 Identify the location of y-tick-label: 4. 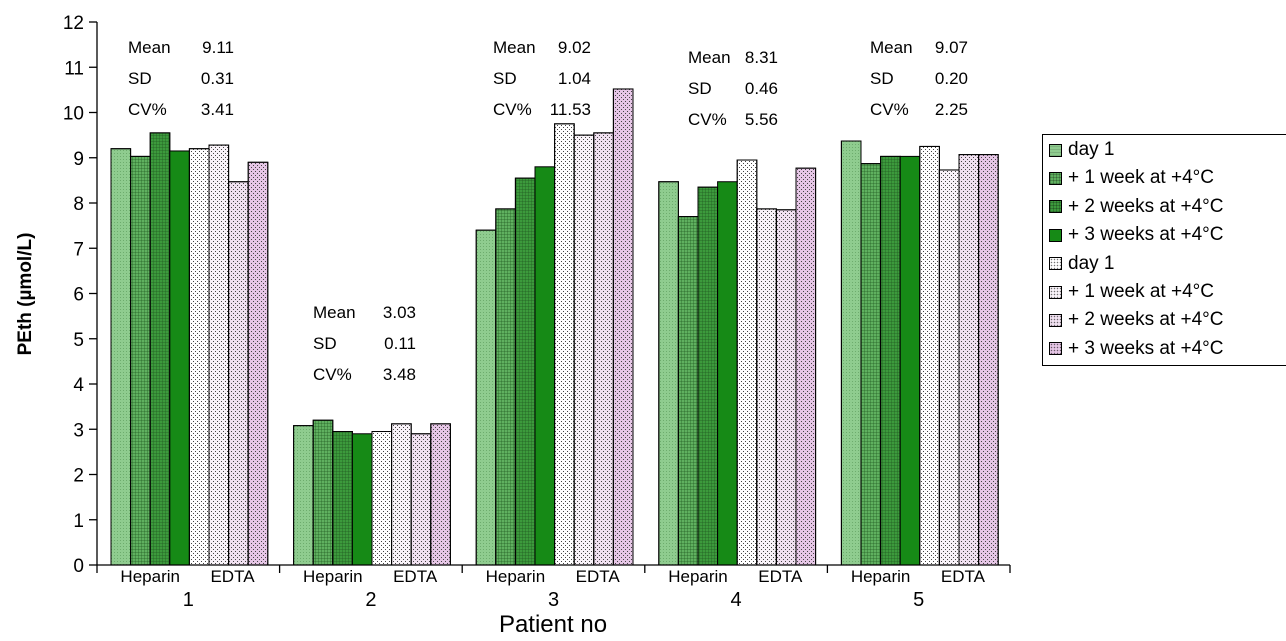
(78, 385).